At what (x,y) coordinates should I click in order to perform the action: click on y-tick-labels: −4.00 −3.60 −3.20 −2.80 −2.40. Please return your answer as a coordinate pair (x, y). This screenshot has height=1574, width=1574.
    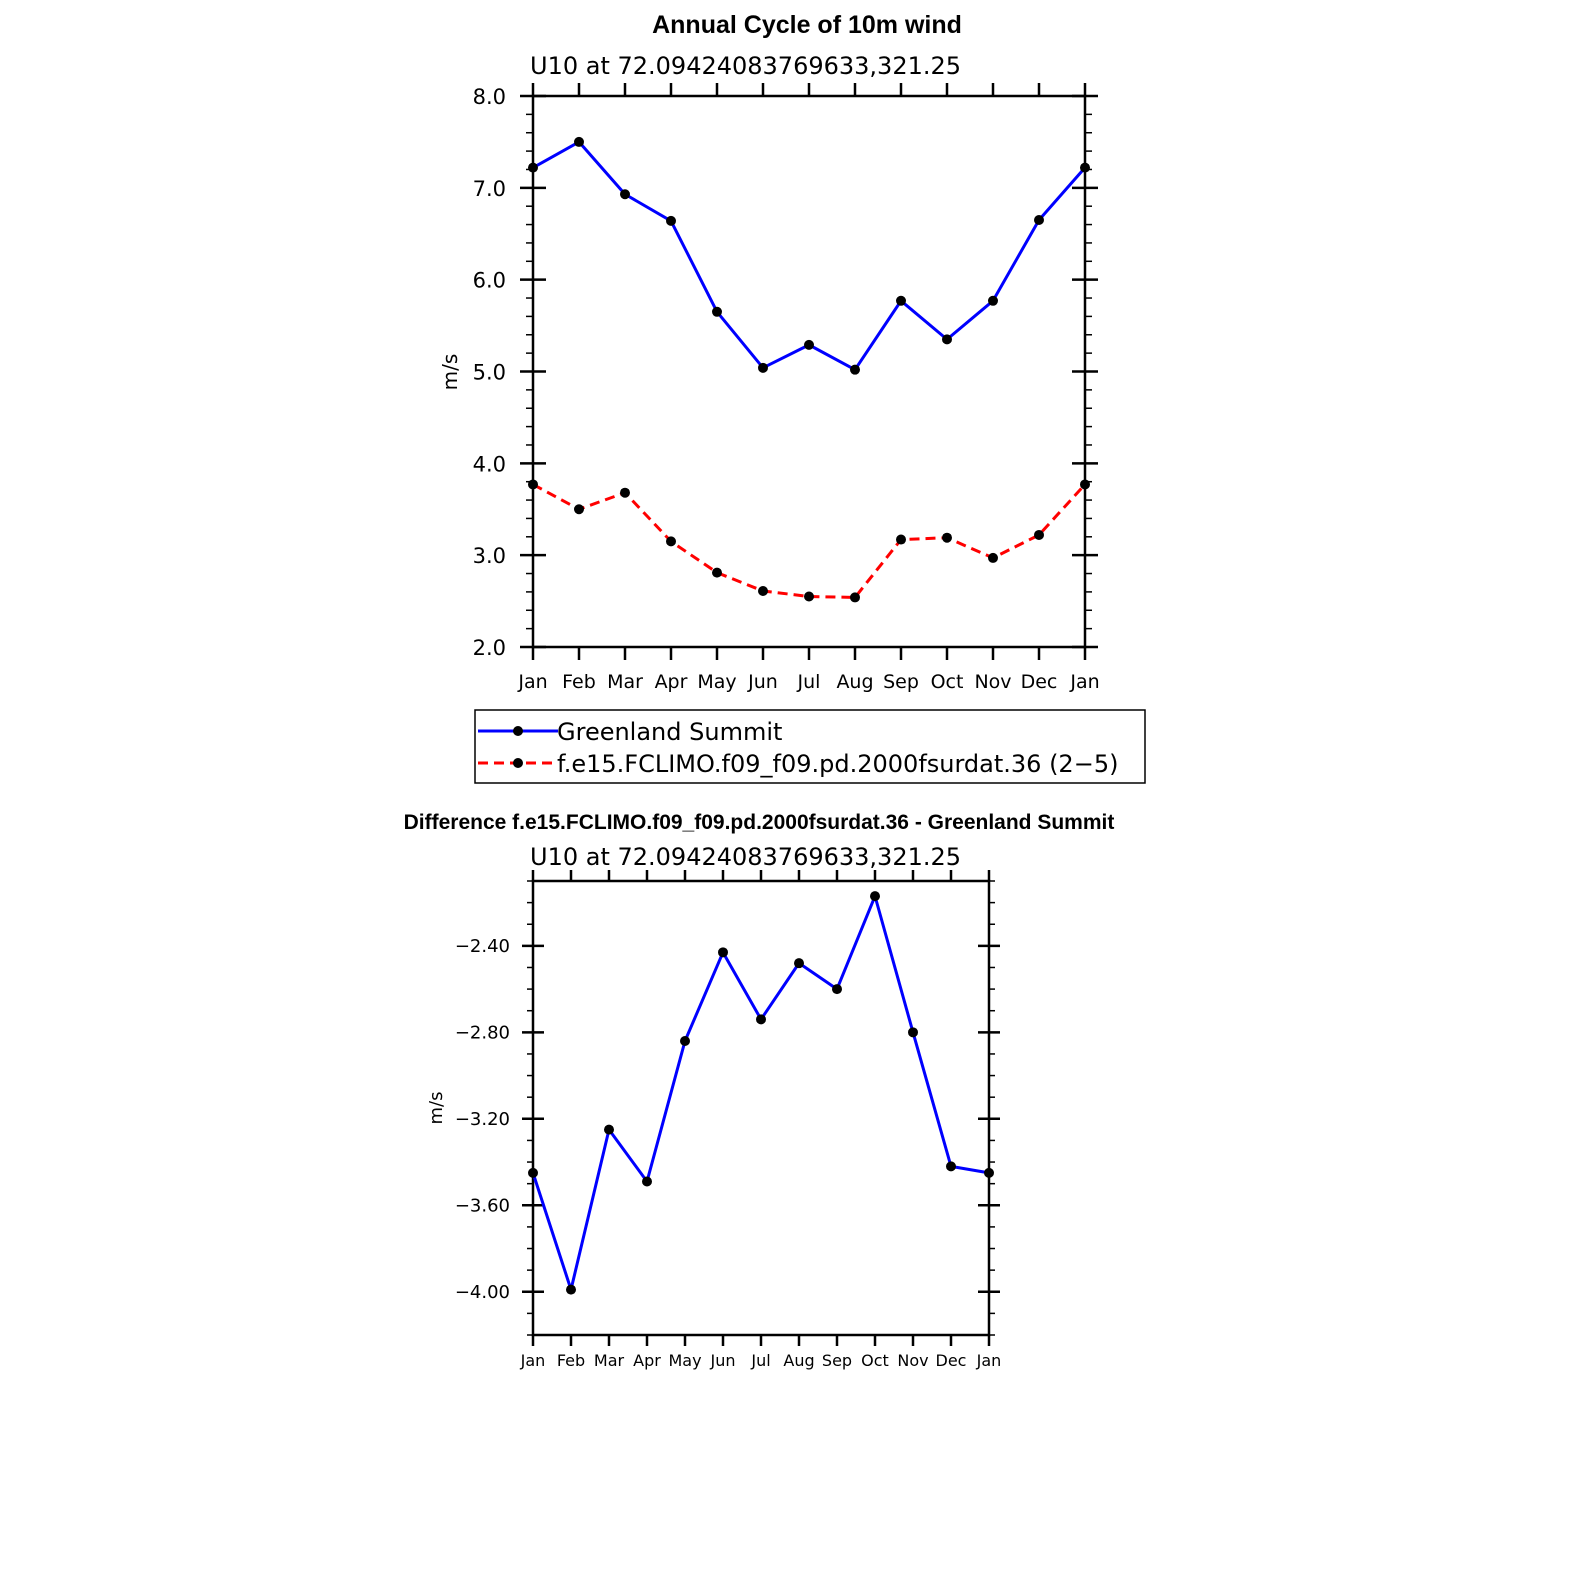
    Looking at the image, I should click on (482, 1119).